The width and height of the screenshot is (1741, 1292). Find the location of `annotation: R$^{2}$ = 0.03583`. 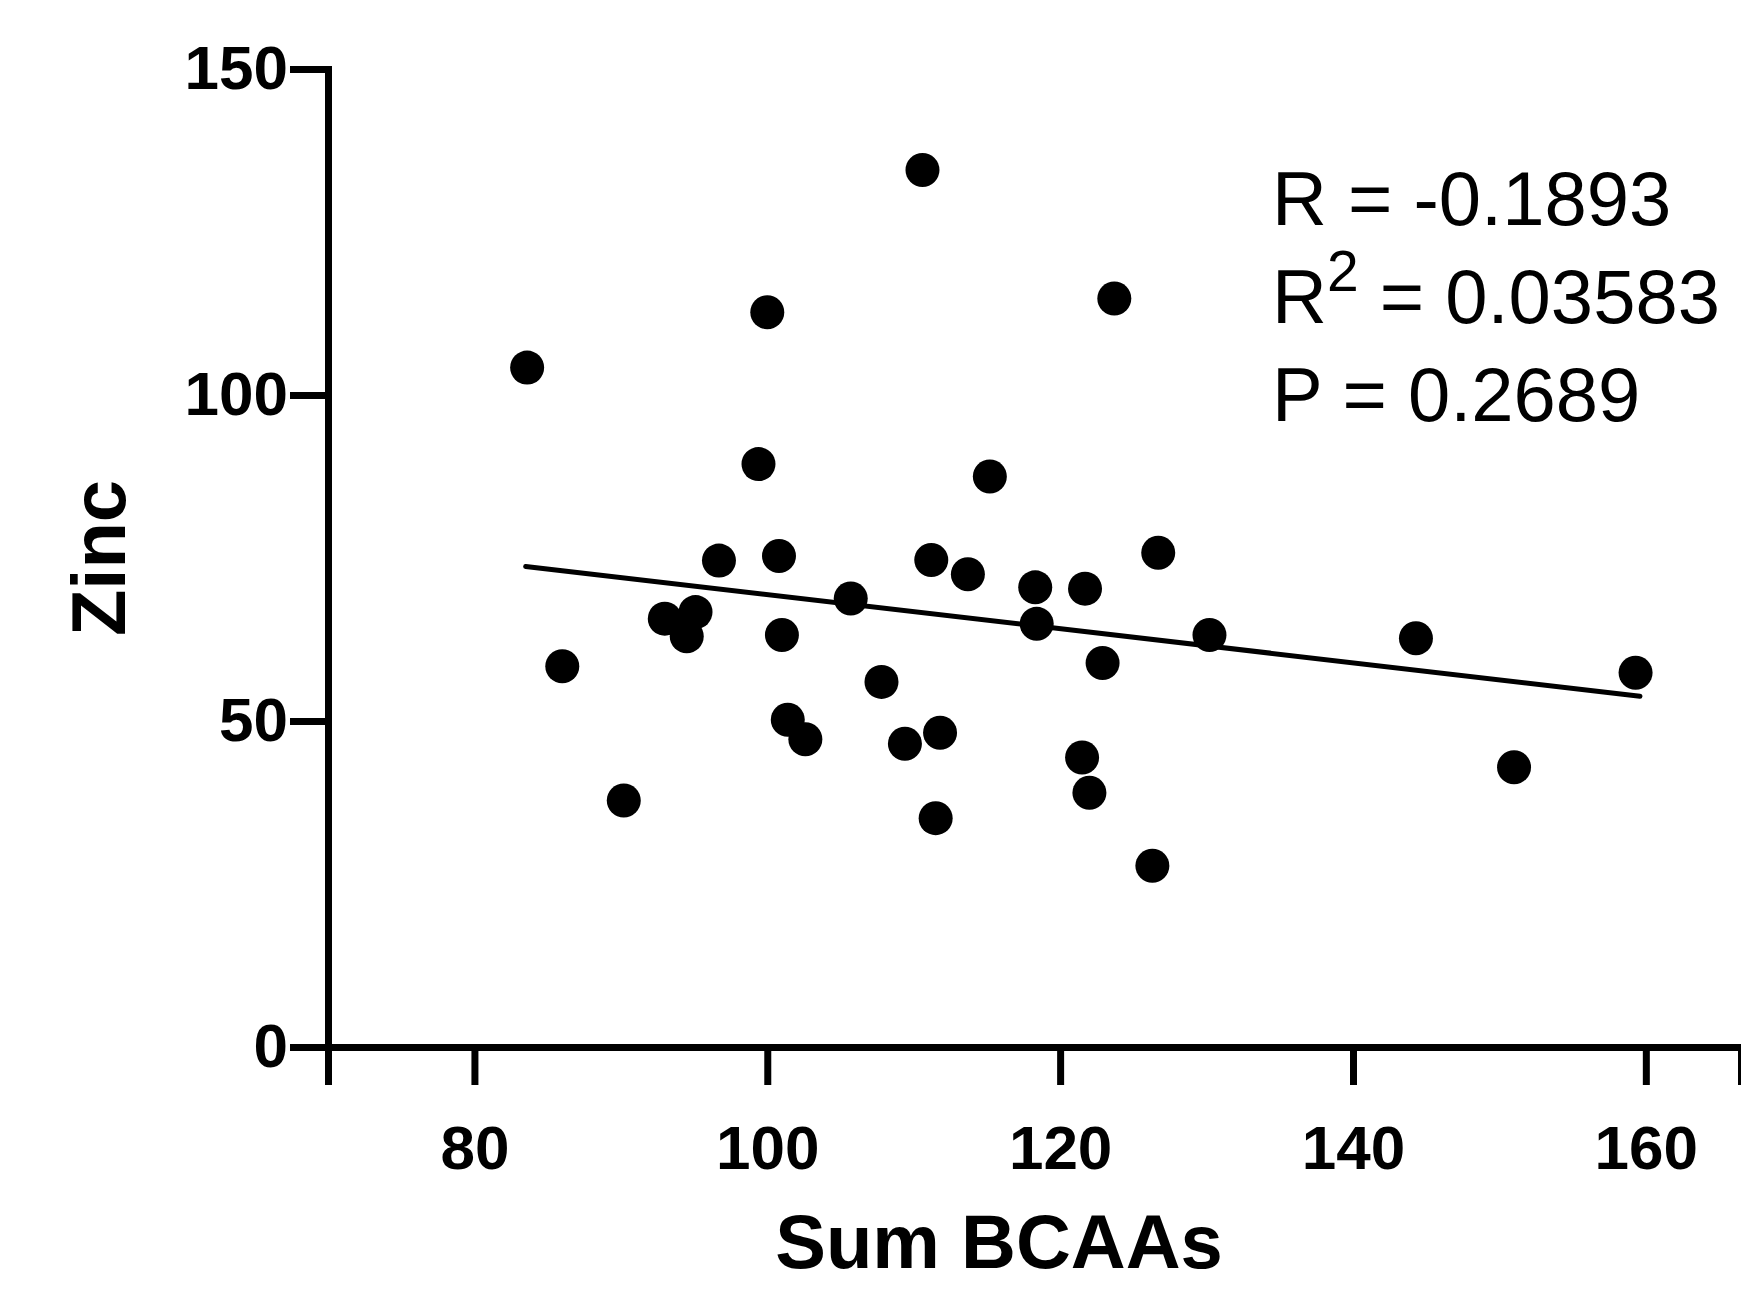

annotation: R$^{2}$ = 0.03583 is located at coordinates (1496, 289).